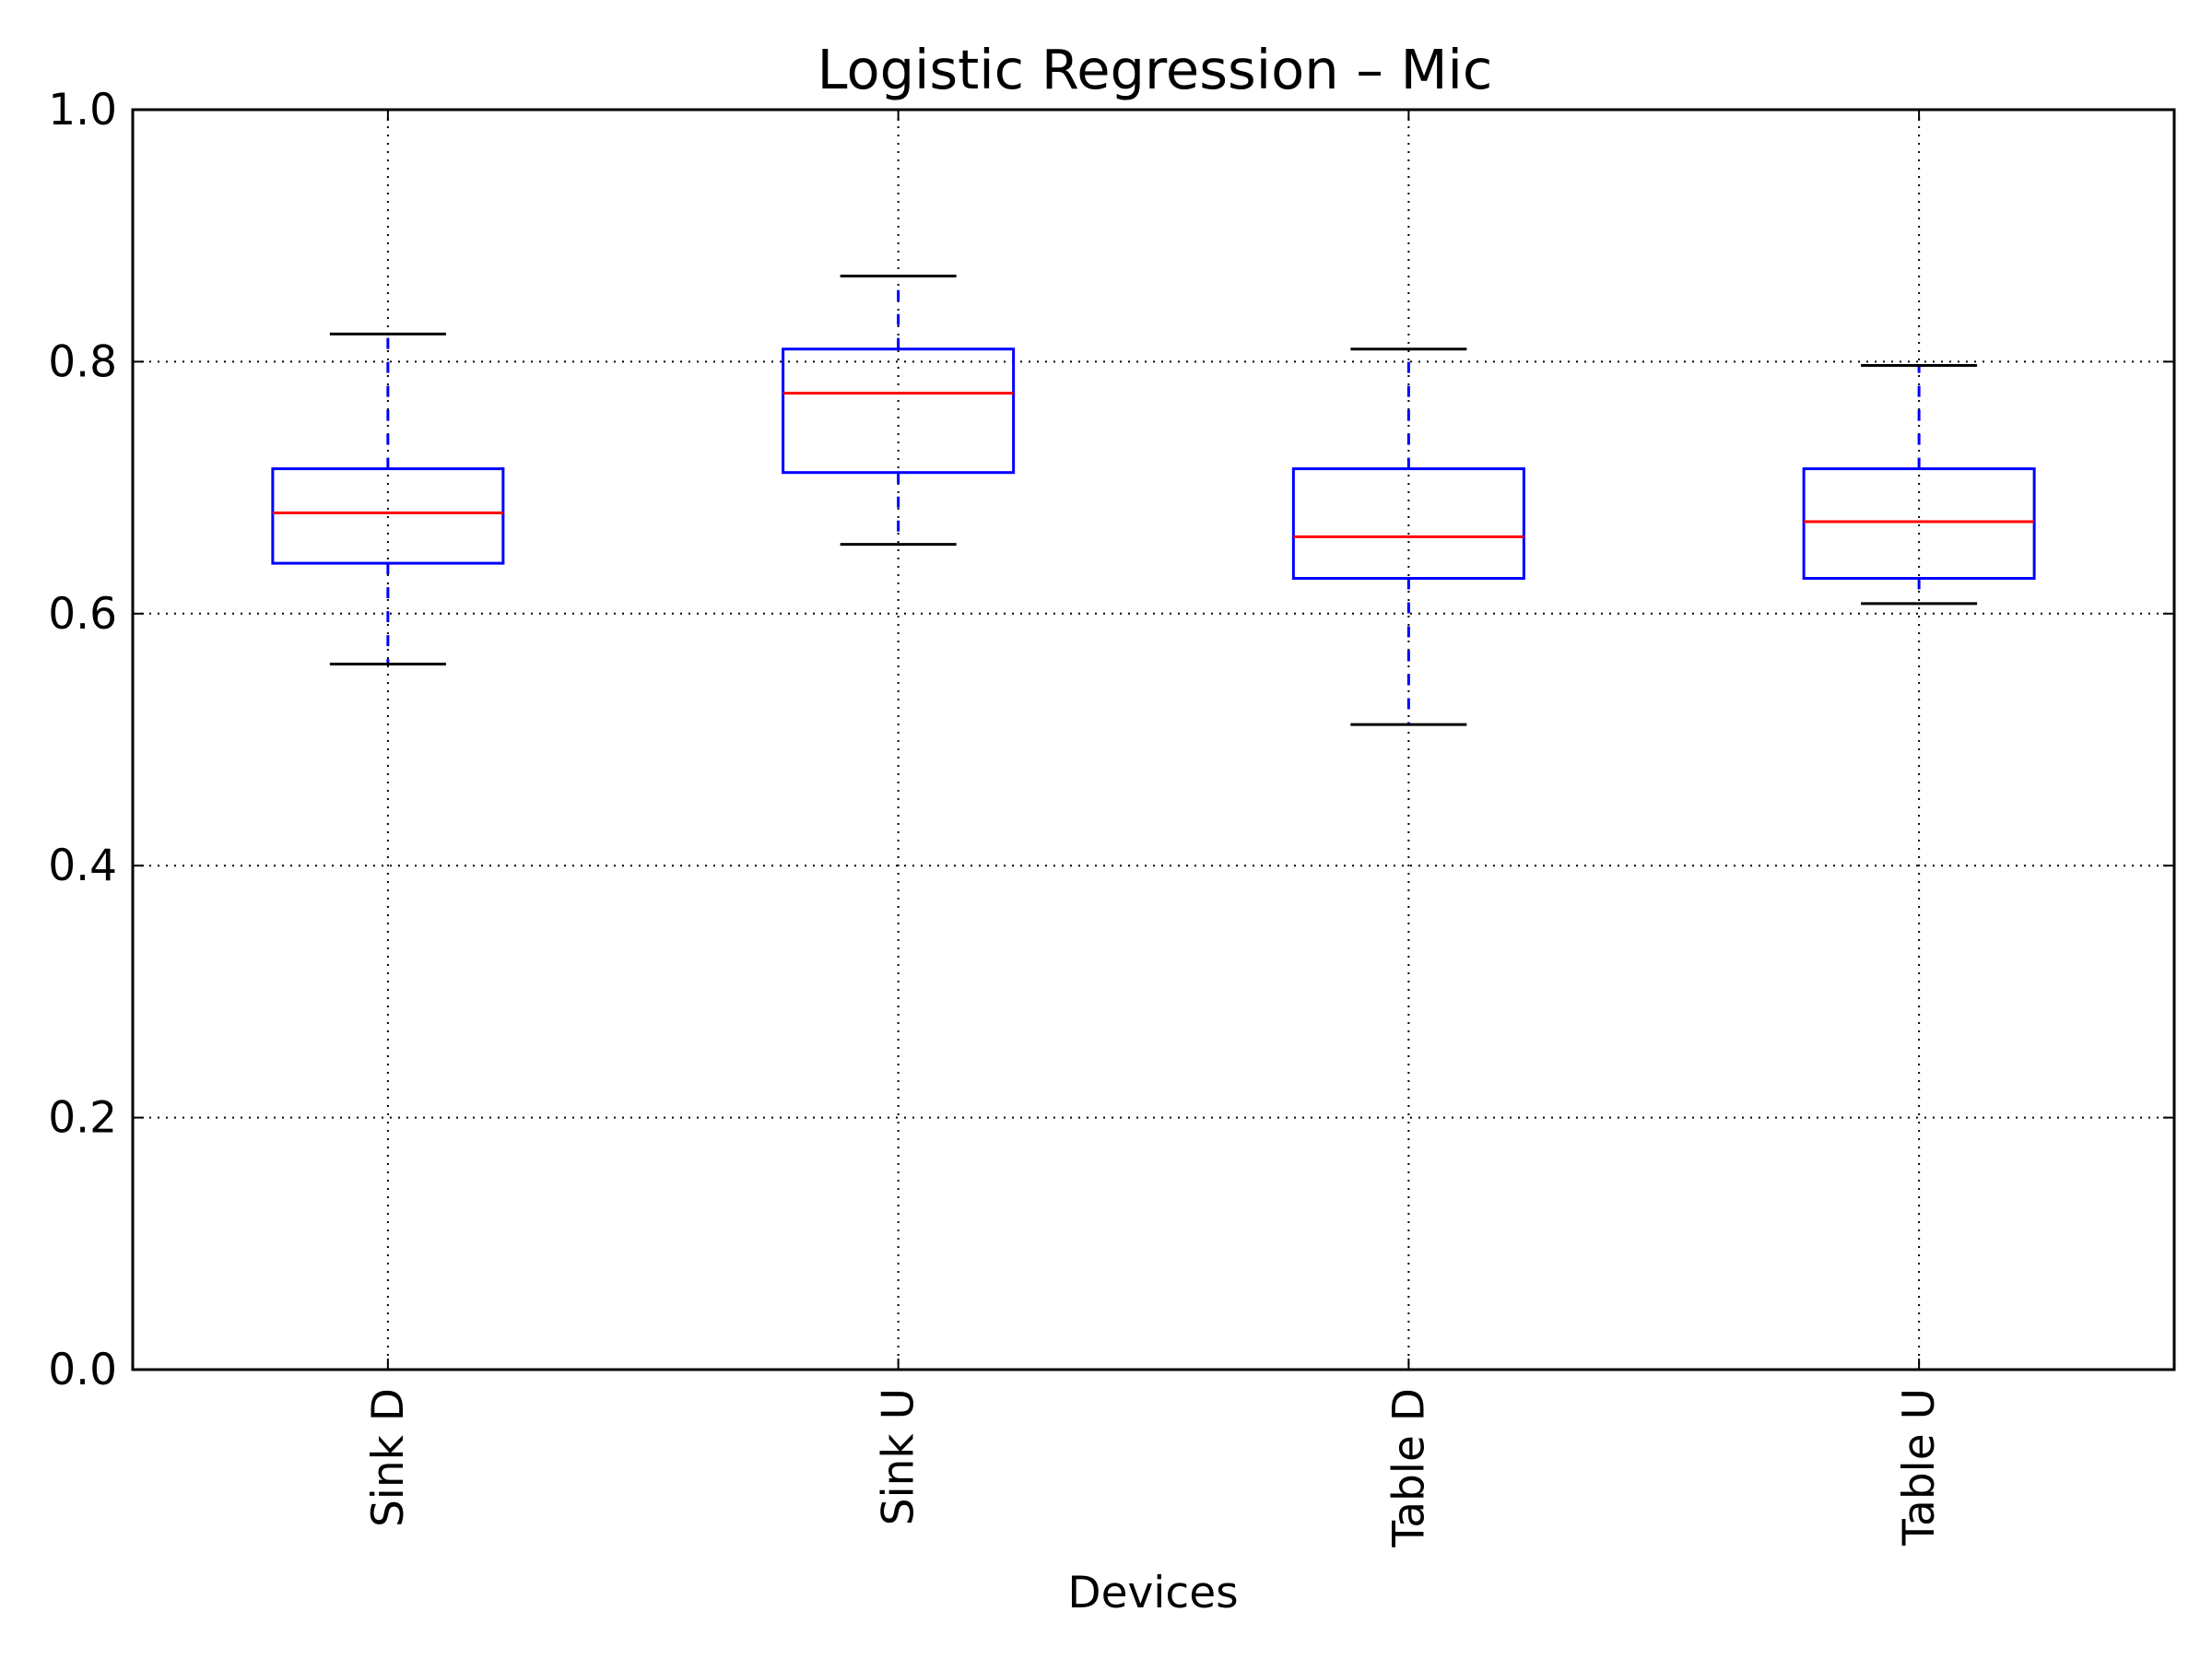  I want to click on y-tick-label: 0.6, so click(82, 614).